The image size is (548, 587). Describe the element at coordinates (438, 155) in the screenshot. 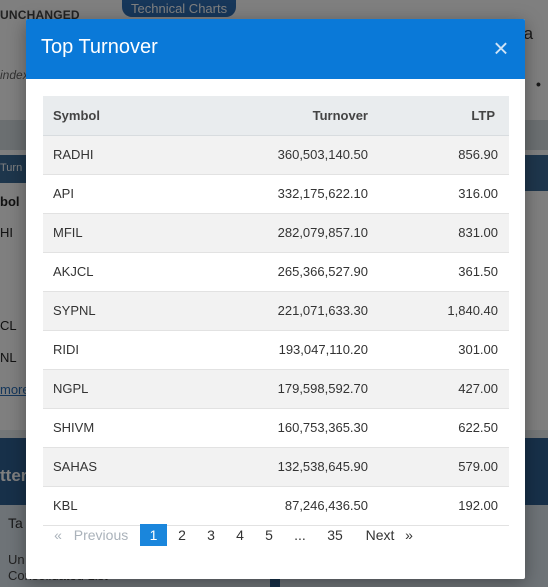

I see `ltp-cell: 856.90` at that location.